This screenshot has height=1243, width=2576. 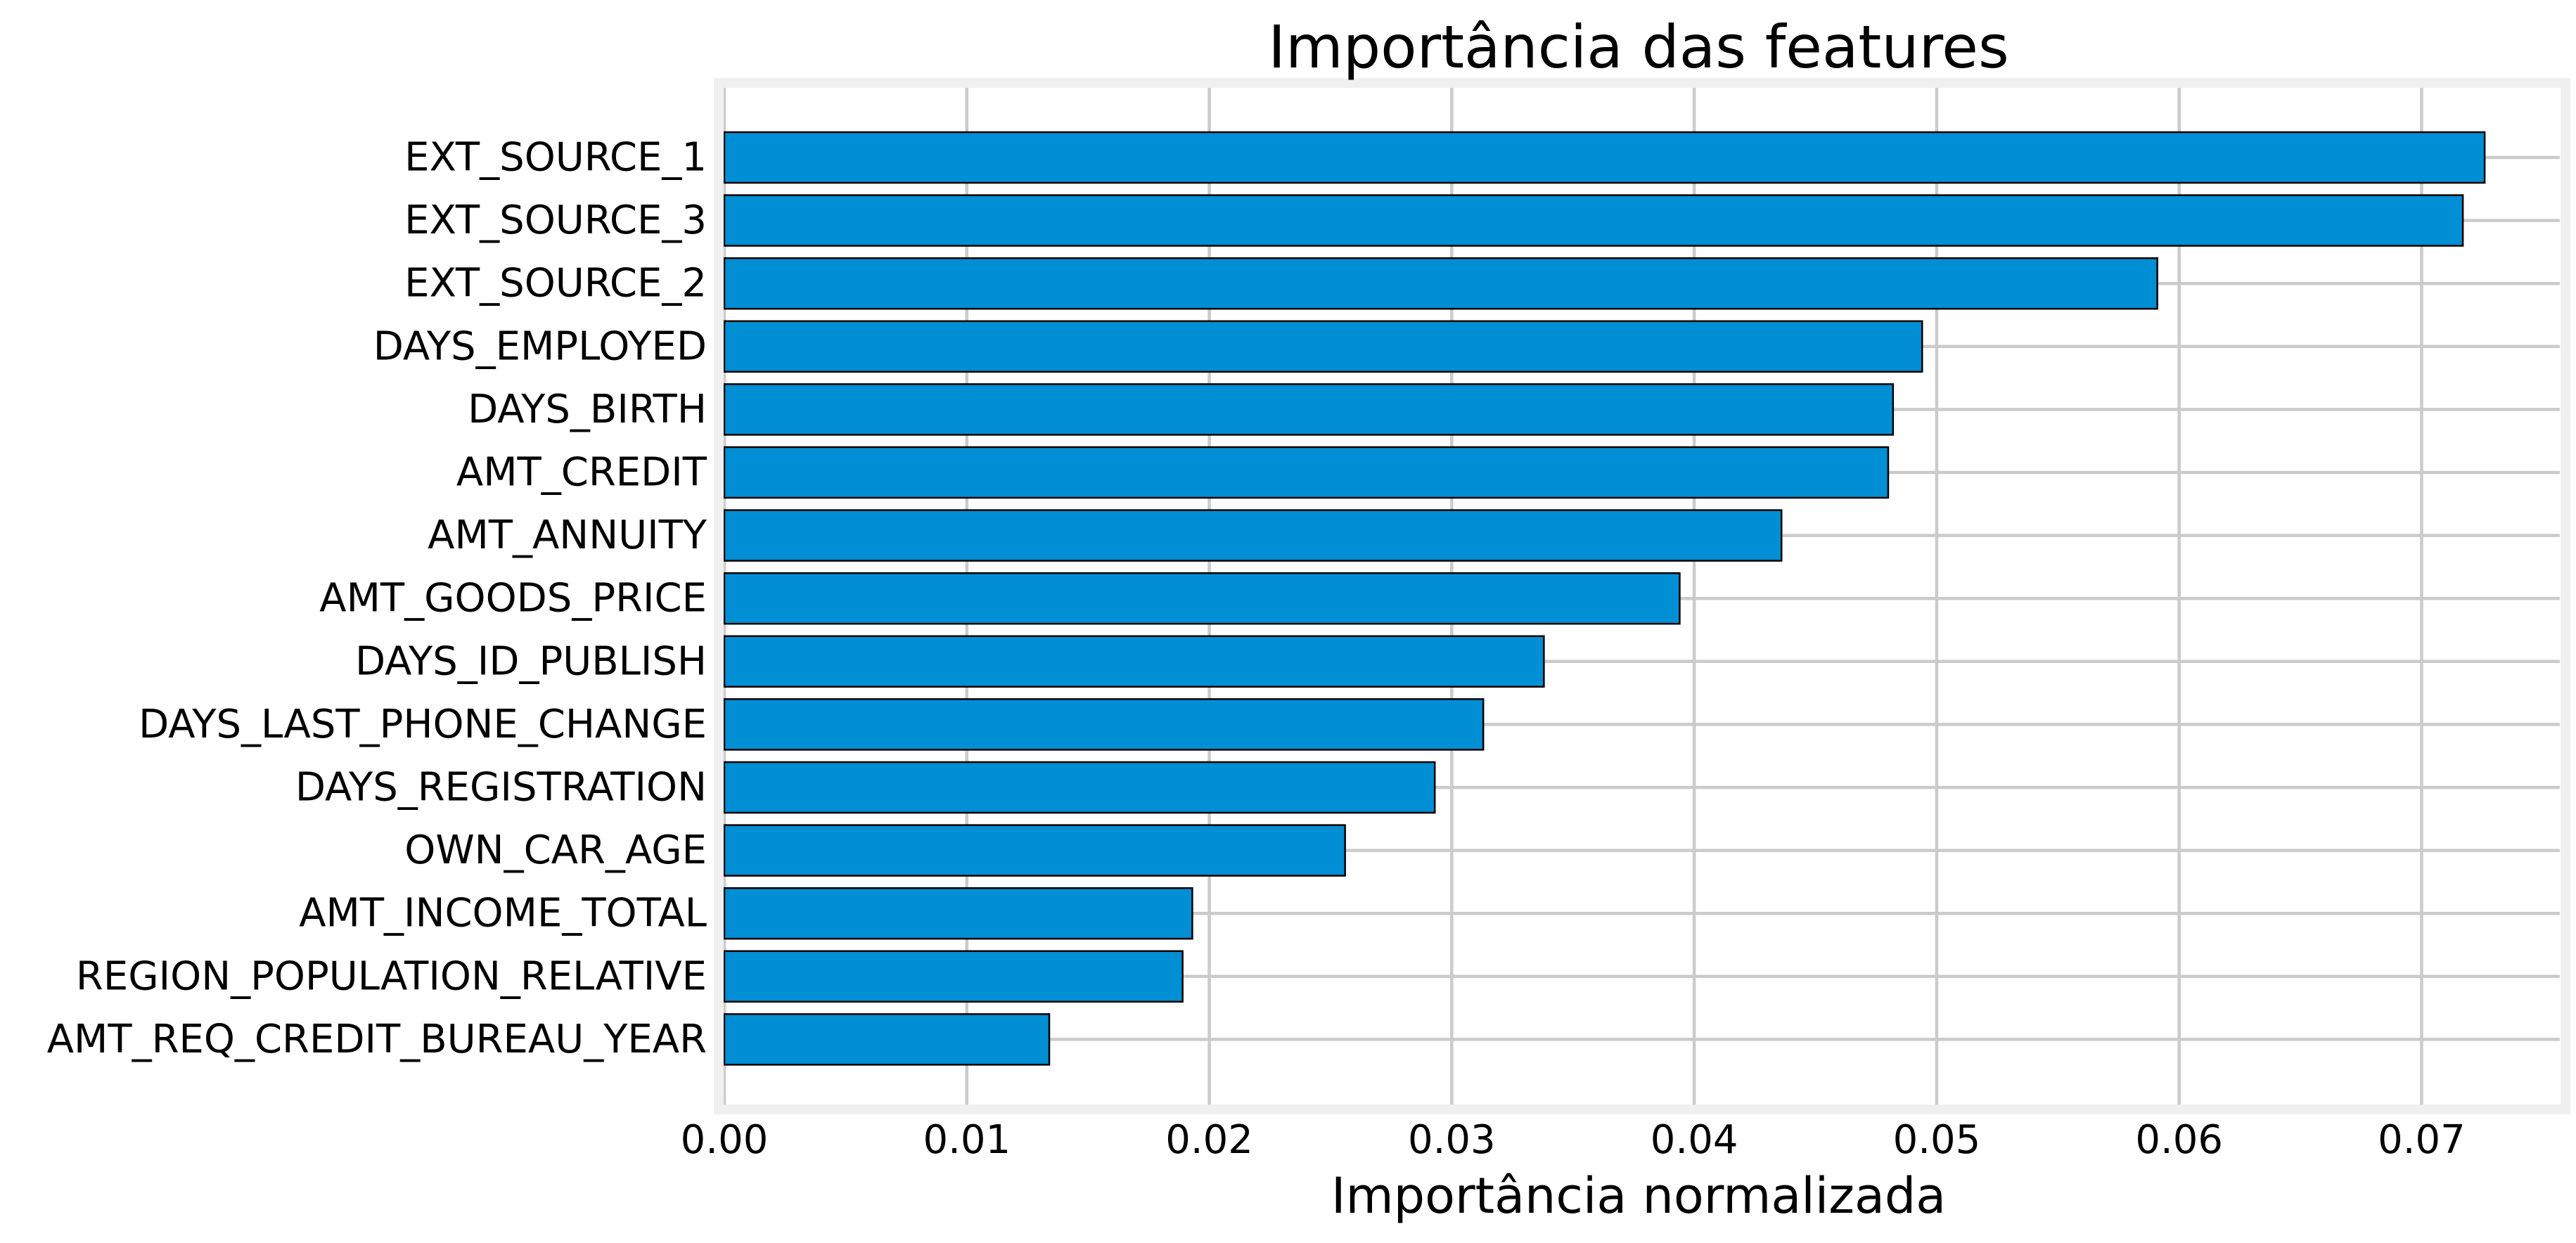 What do you see at coordinates (567, 535) in the screenshot?
I see `y-tick-label: AMT_ANNUITY` at bounding box center [567, 535].